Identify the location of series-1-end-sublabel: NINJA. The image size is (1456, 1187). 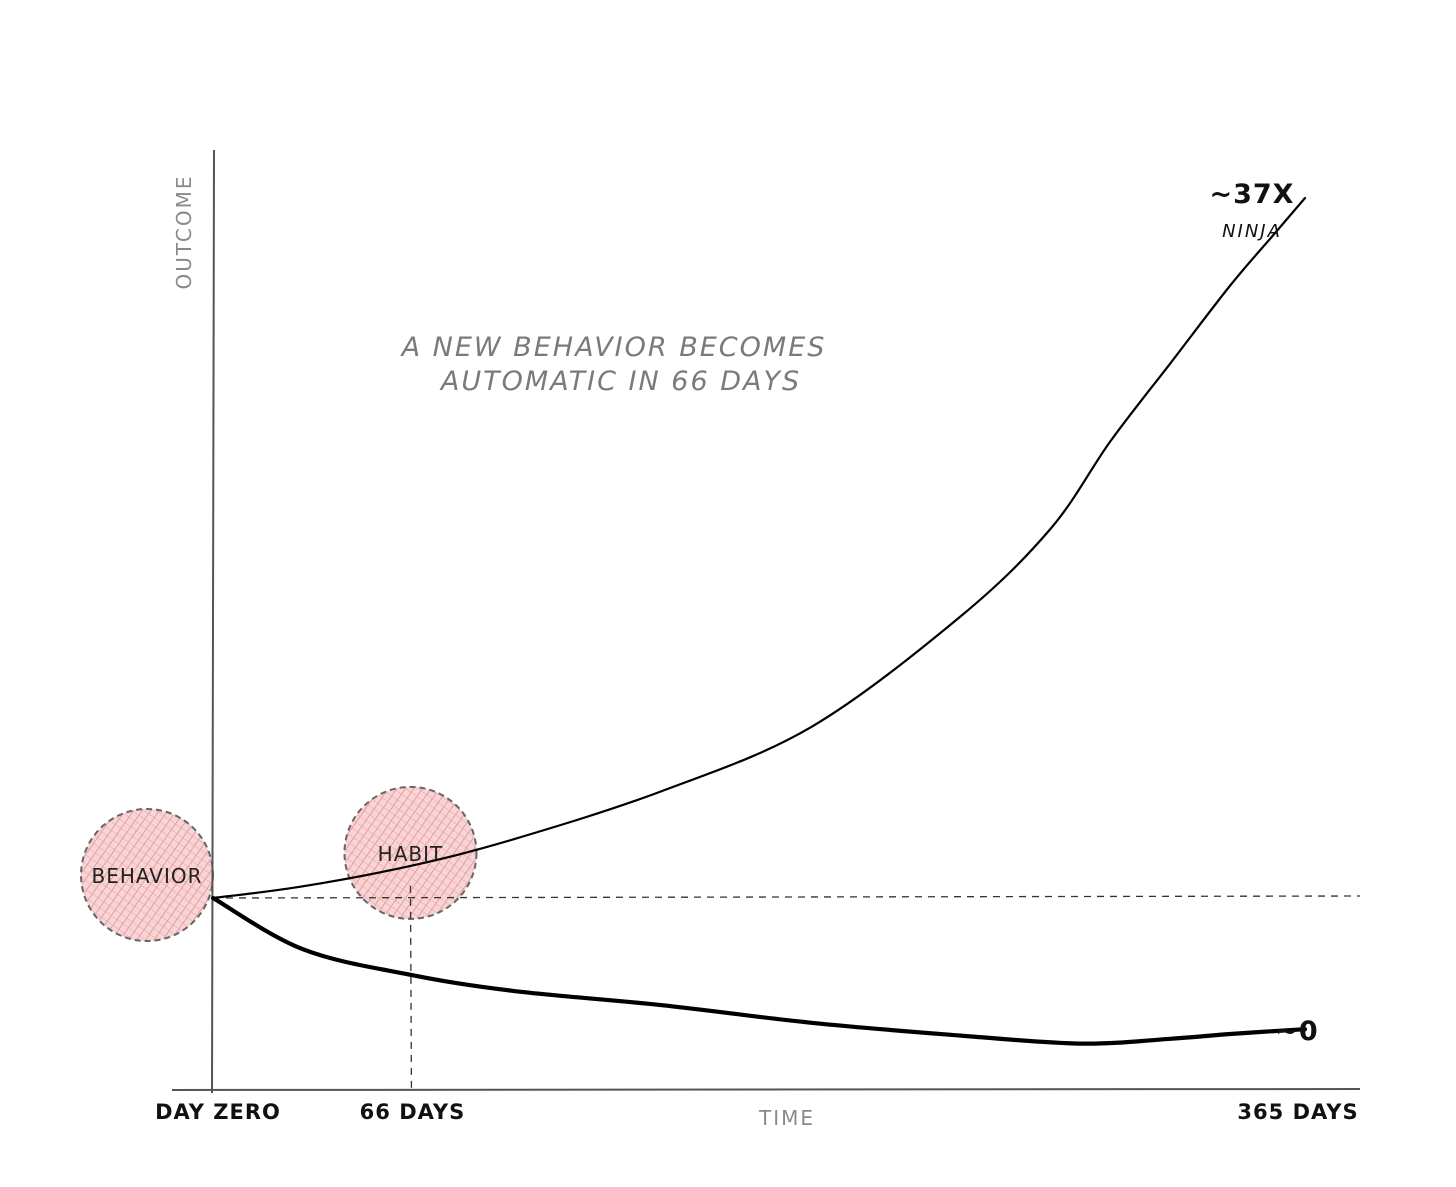
(1252, 231).